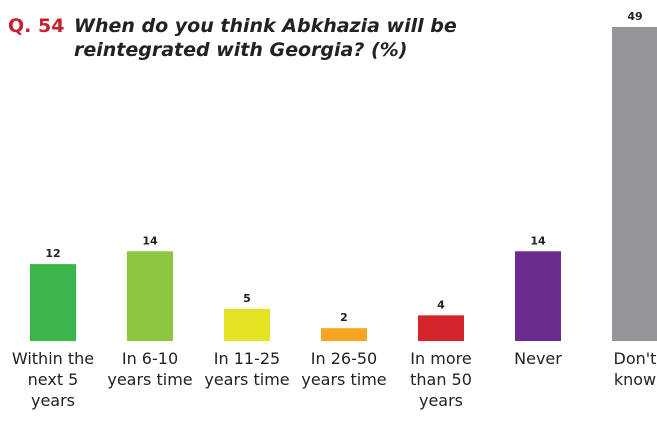 This screenshot has height=434, width=657. What do you see at coordinates (344, 317) in the screenshot?
I see `value-label: 2` at bounding box center [344, 317].